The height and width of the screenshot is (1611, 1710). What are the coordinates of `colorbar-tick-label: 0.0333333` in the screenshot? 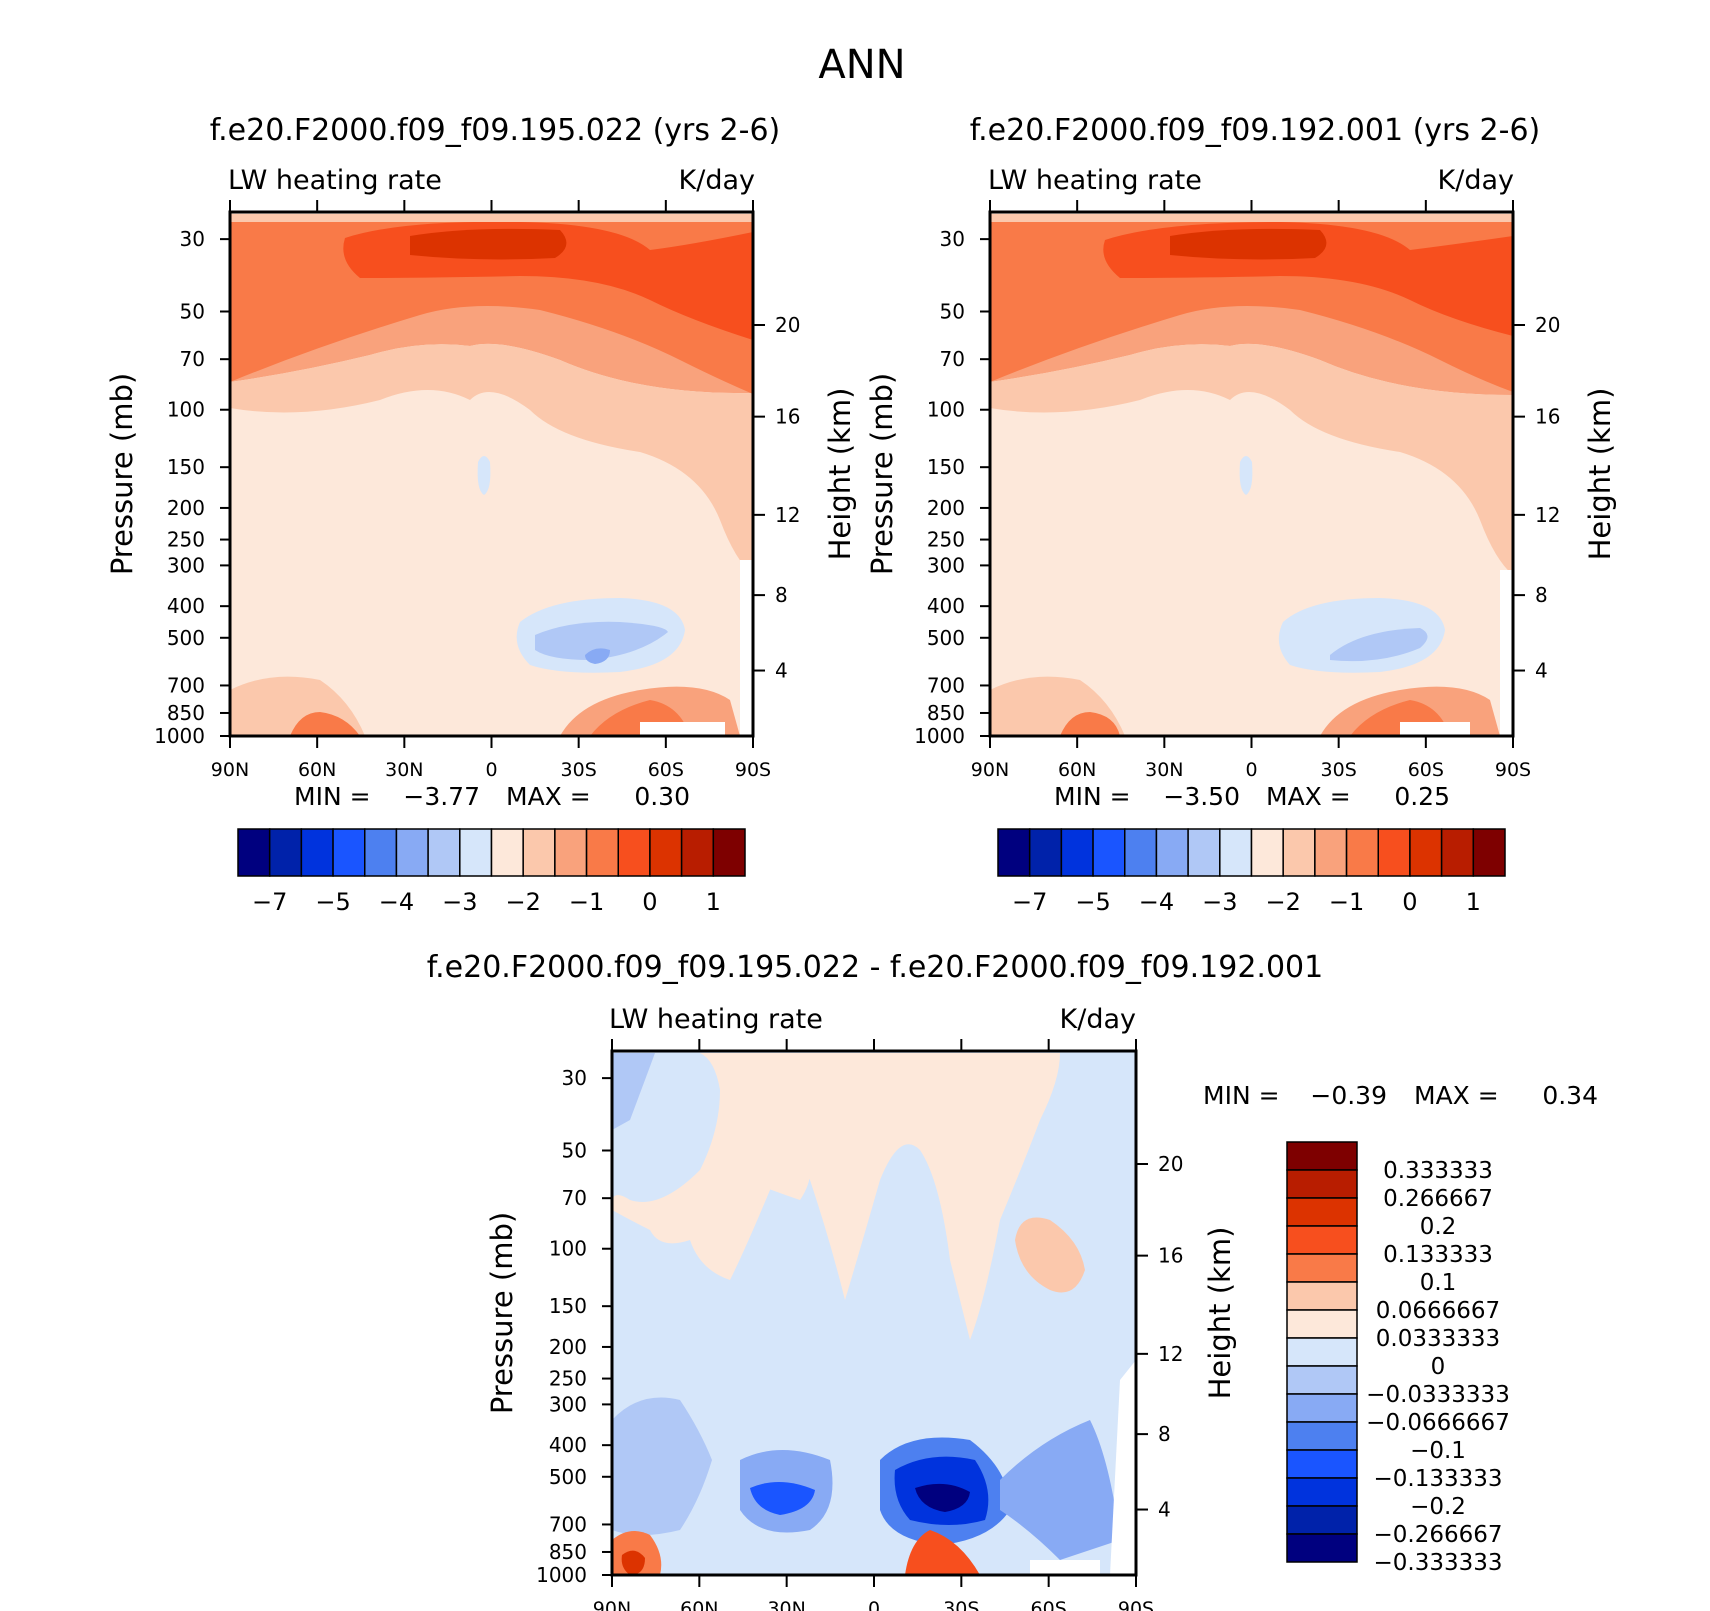 It's located at (1438, 1339).